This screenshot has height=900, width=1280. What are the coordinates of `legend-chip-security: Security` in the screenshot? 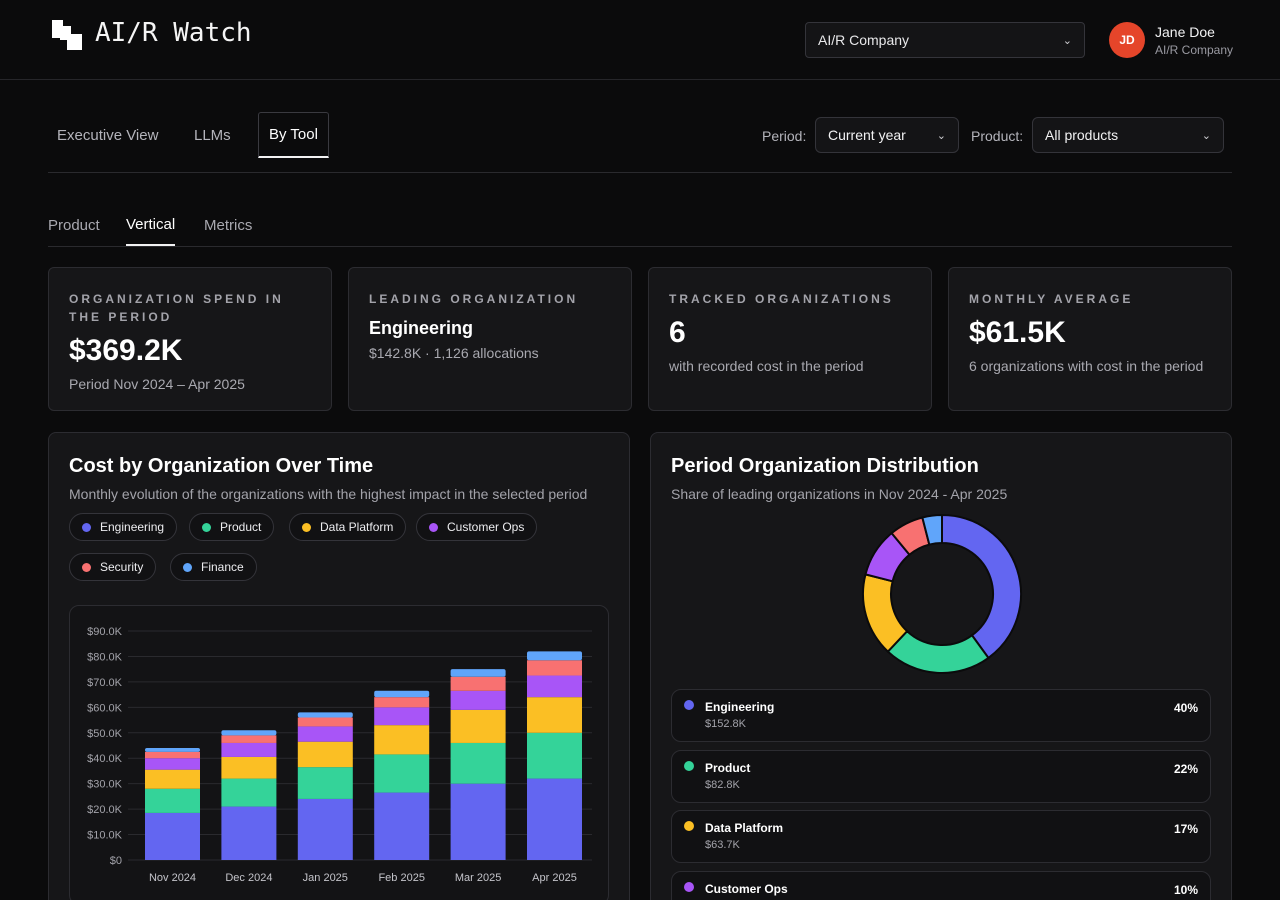 It's located at (113, 567).